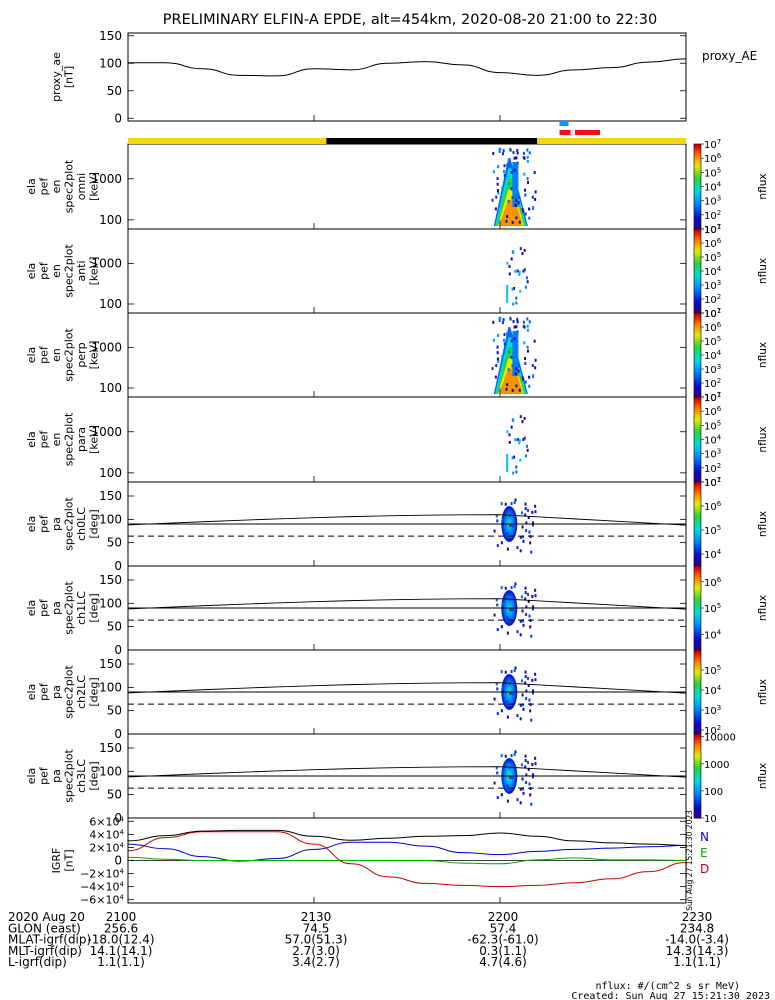 The width and height of the screenshot is (775, 1000). What do you see at coordinates (713, 634) in the screenshot?
I see `pa_ch1-colorbar-label: 104` at bounding box center [713, 634].